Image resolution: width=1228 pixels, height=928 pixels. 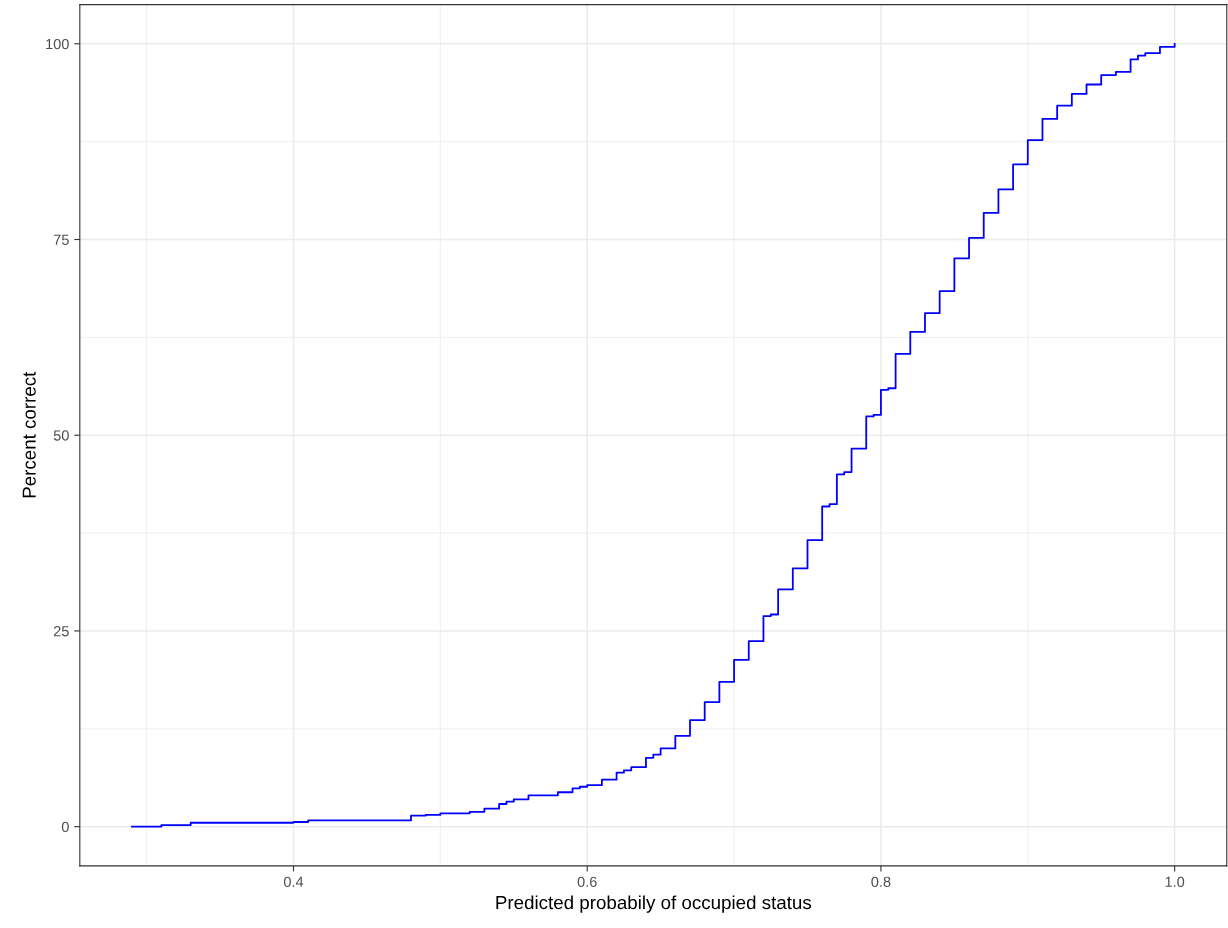 What do you see at coordinates (1175, 881) in the screenshot?
I see `x-tick-label: 1.0` at bounding box center [1175, 881].